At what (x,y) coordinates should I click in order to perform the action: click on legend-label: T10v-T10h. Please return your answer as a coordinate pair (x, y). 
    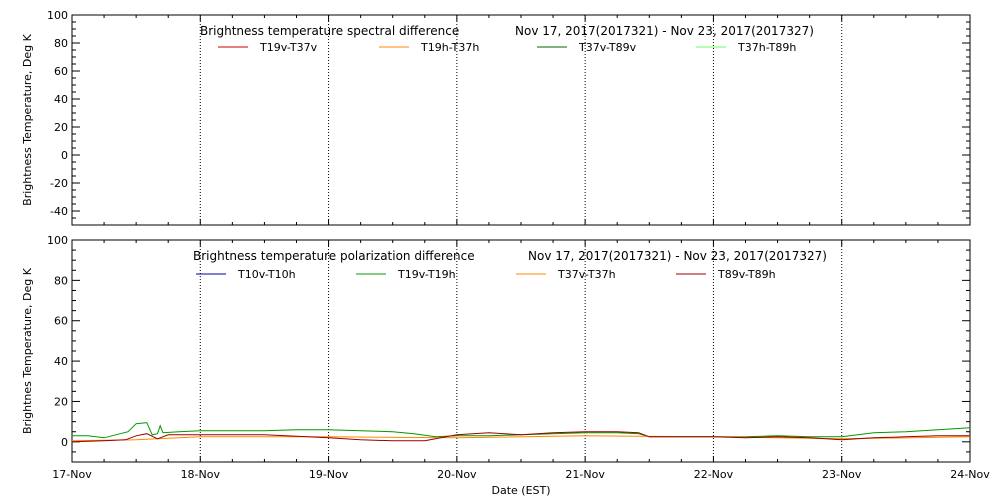
    Looking at the image, I should click on (266, 274).